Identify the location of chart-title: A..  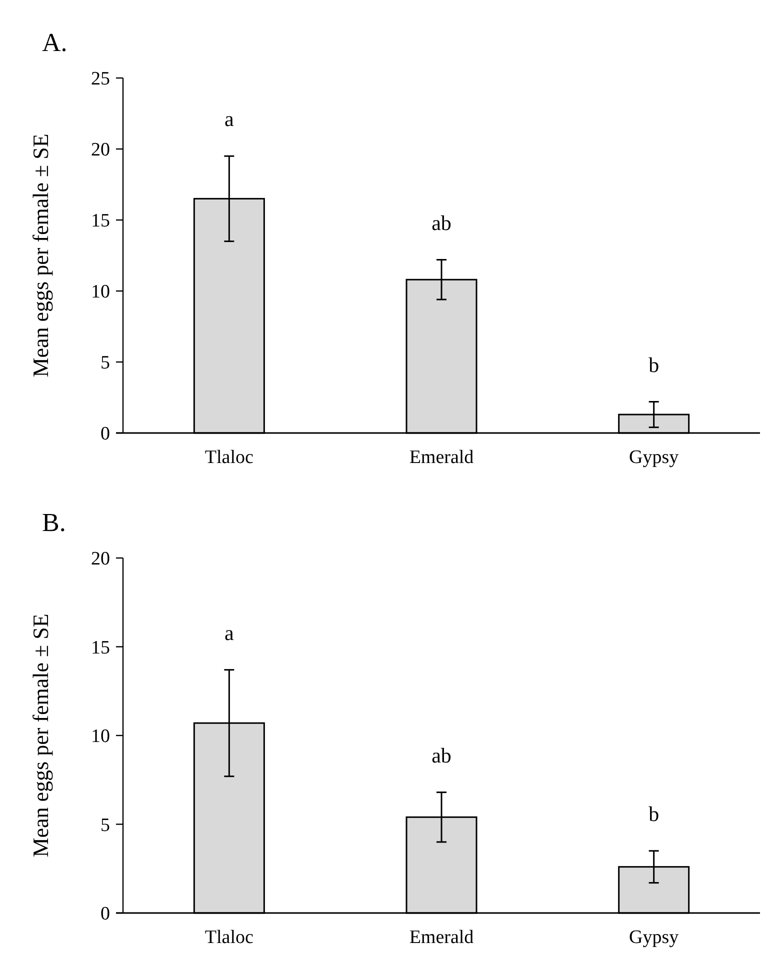
(55, 42).